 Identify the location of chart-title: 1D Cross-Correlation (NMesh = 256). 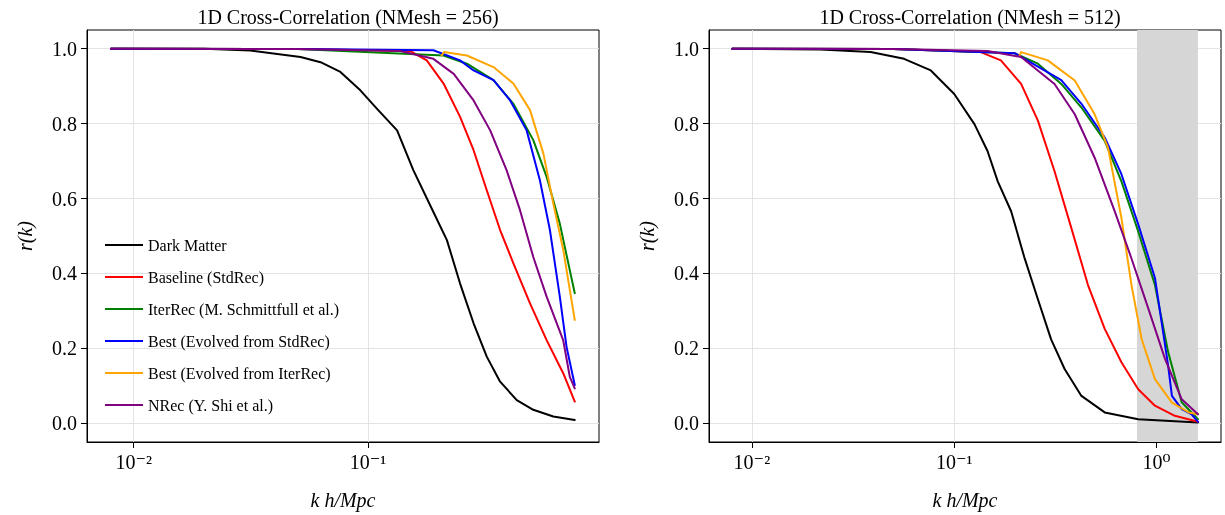
(348, 17).